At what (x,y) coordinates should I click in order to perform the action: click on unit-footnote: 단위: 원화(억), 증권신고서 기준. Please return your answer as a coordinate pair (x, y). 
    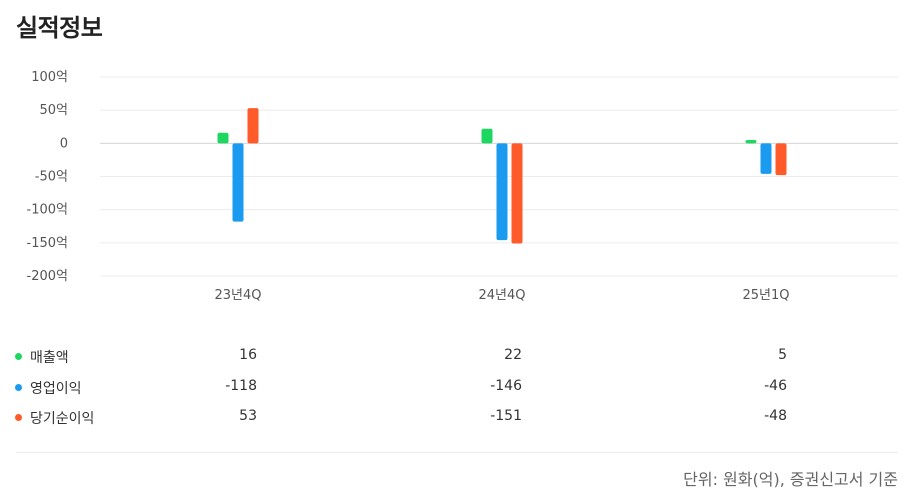
    Looking at the image, I should click on (790, 479).